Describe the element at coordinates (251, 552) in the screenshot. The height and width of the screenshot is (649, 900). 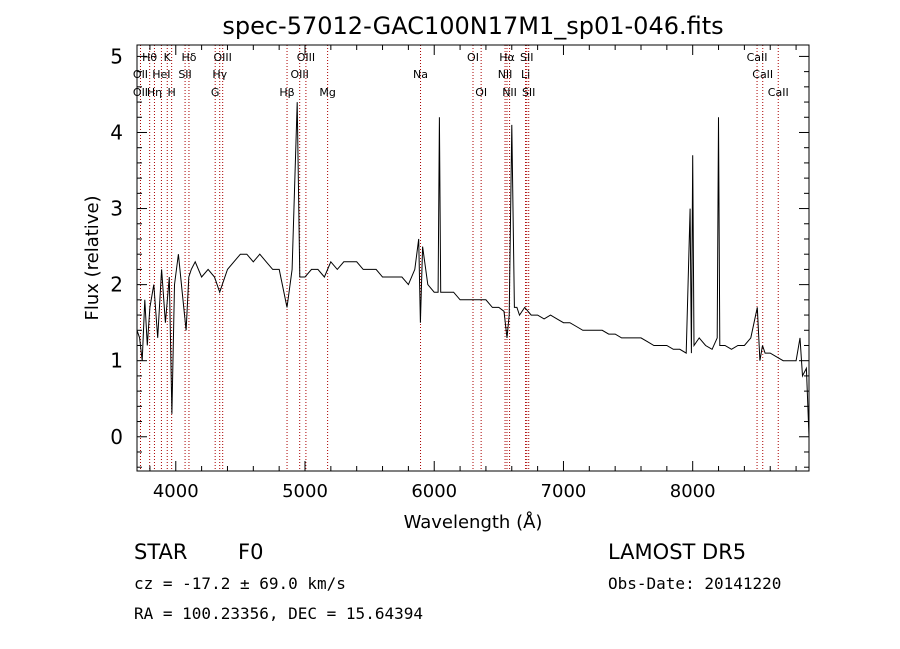
I see `object-subclass: F0` at that location.